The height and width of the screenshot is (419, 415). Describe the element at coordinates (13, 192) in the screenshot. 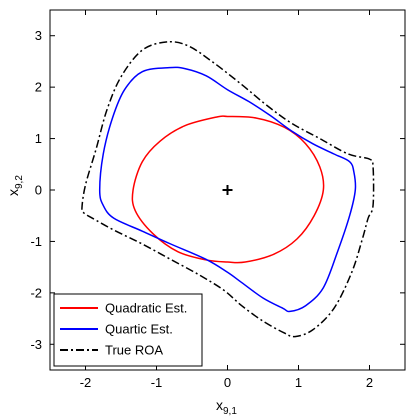

I see `y-axis-label-main: x` at that location.